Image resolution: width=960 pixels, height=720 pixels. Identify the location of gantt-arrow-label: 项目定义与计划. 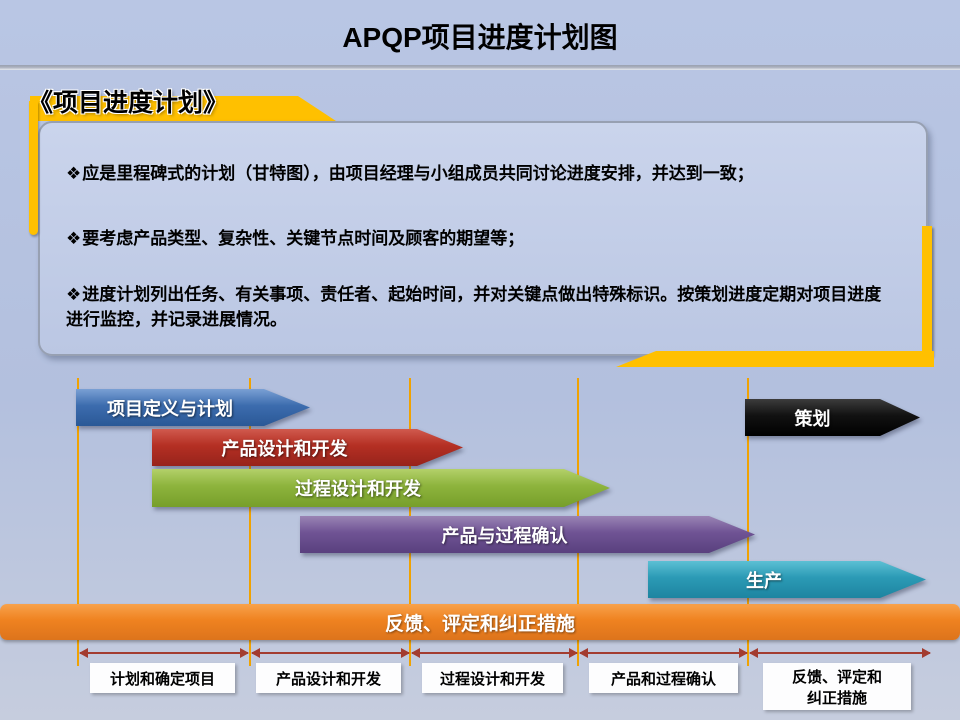
(170, 408).